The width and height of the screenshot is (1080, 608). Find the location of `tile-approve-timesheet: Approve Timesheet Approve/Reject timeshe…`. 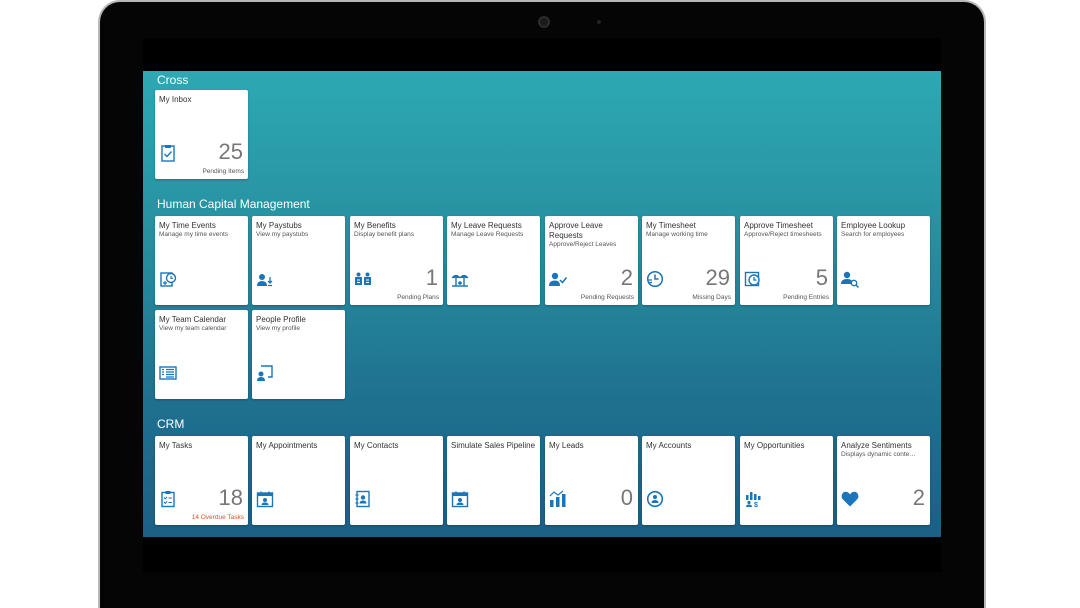

tile-approve-timesheet: Approve Timesheet Approve/Reject timeshe… is located at coordinates (786, 260).